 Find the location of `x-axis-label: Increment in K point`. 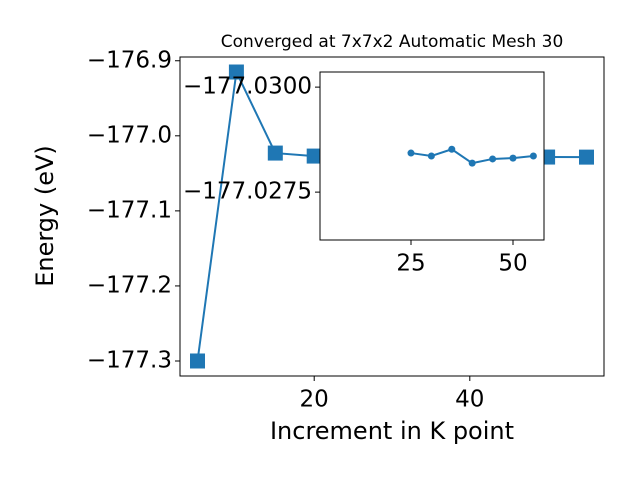

x-axis-label: Increment in K point is located at coordinates (392, 431).